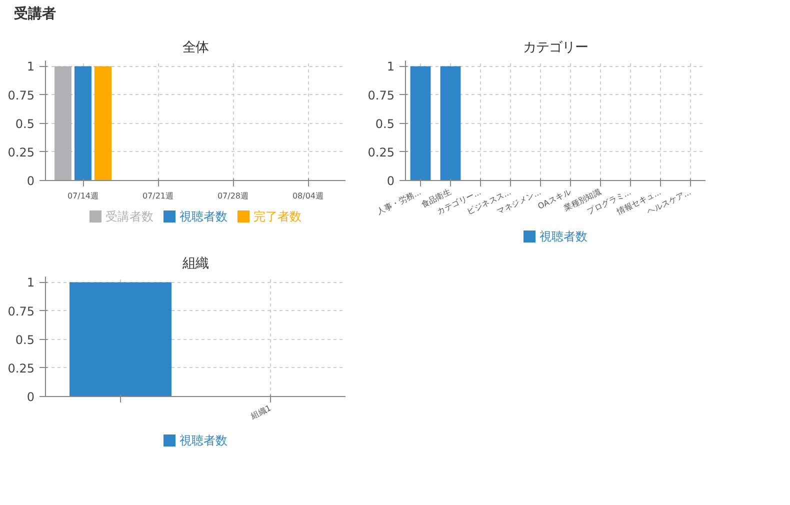 The height and width of the screenshot is (505, 790). I want to click on text: 受講者, so click(35, 14).